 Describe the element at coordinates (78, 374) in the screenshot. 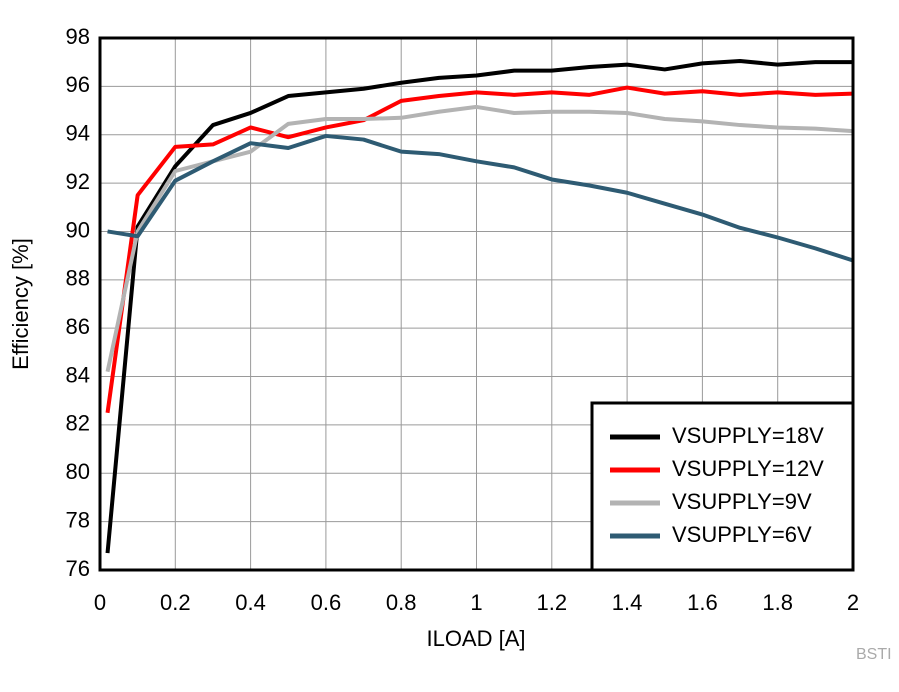

I see `y-tick-label: 84` at that location.